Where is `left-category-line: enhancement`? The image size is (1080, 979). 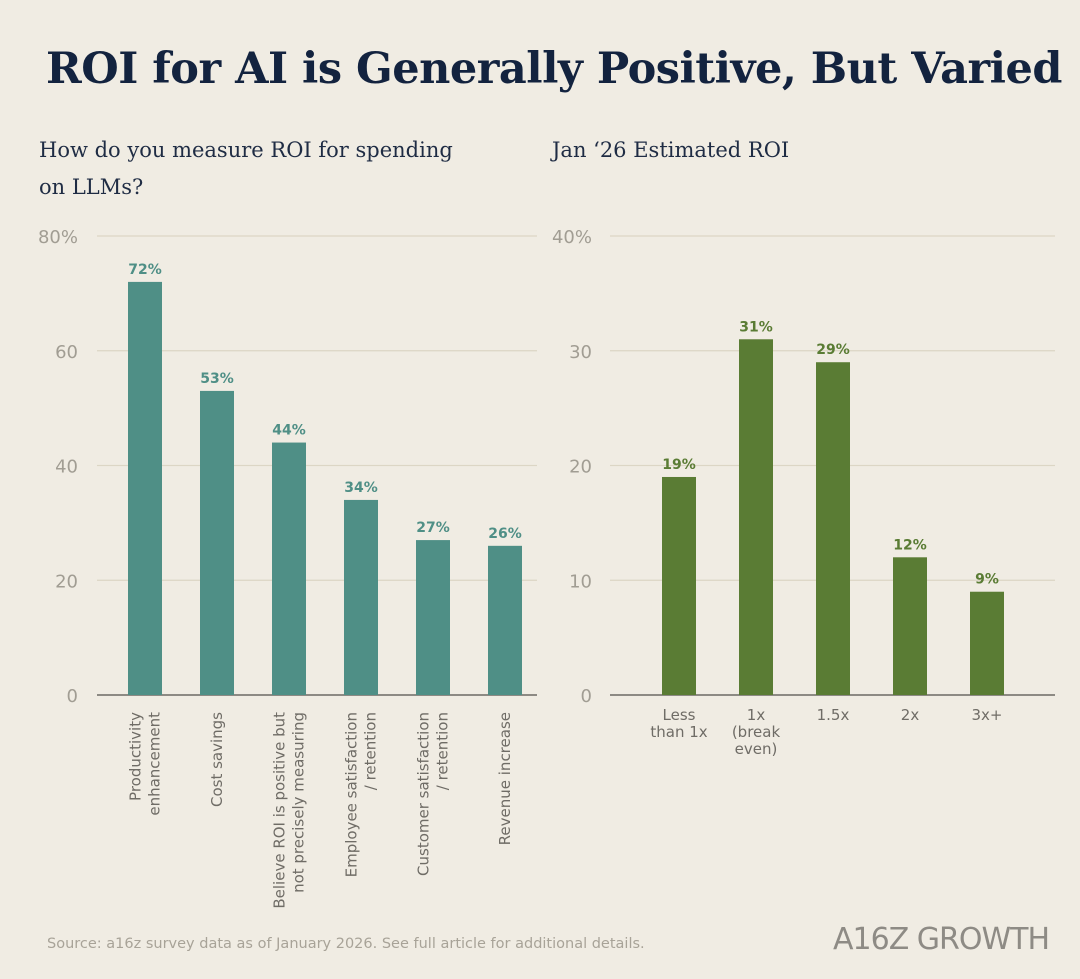
left-category-line: enhancement is located at coordinates (155, 764).